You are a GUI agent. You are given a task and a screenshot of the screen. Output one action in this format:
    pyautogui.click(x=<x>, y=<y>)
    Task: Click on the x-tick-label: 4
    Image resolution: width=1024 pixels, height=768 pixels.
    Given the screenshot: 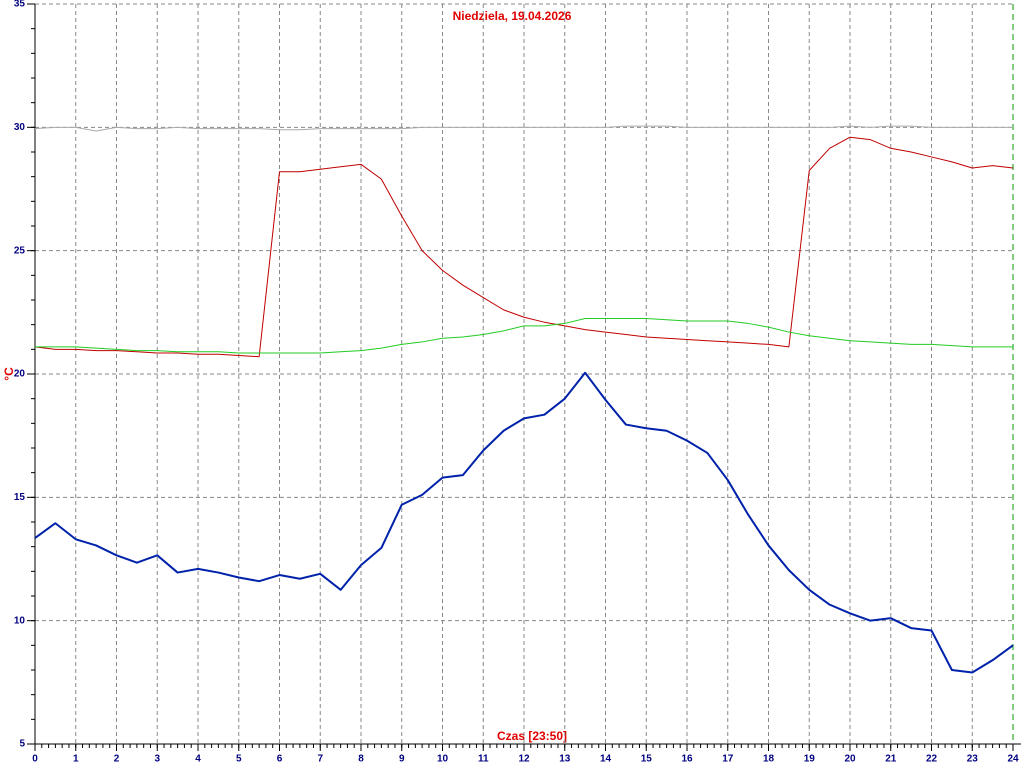 What is the action you would take?
    pyautogui.click(x=198, y=759)
    